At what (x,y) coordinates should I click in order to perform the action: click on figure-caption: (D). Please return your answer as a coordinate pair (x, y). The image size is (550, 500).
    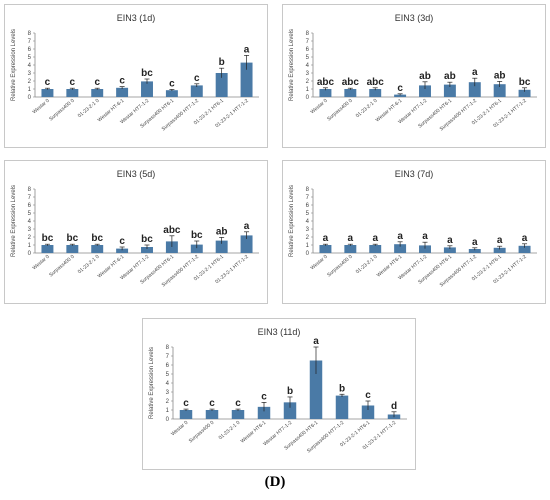
    Looking at the image, I should click on (275, 482).